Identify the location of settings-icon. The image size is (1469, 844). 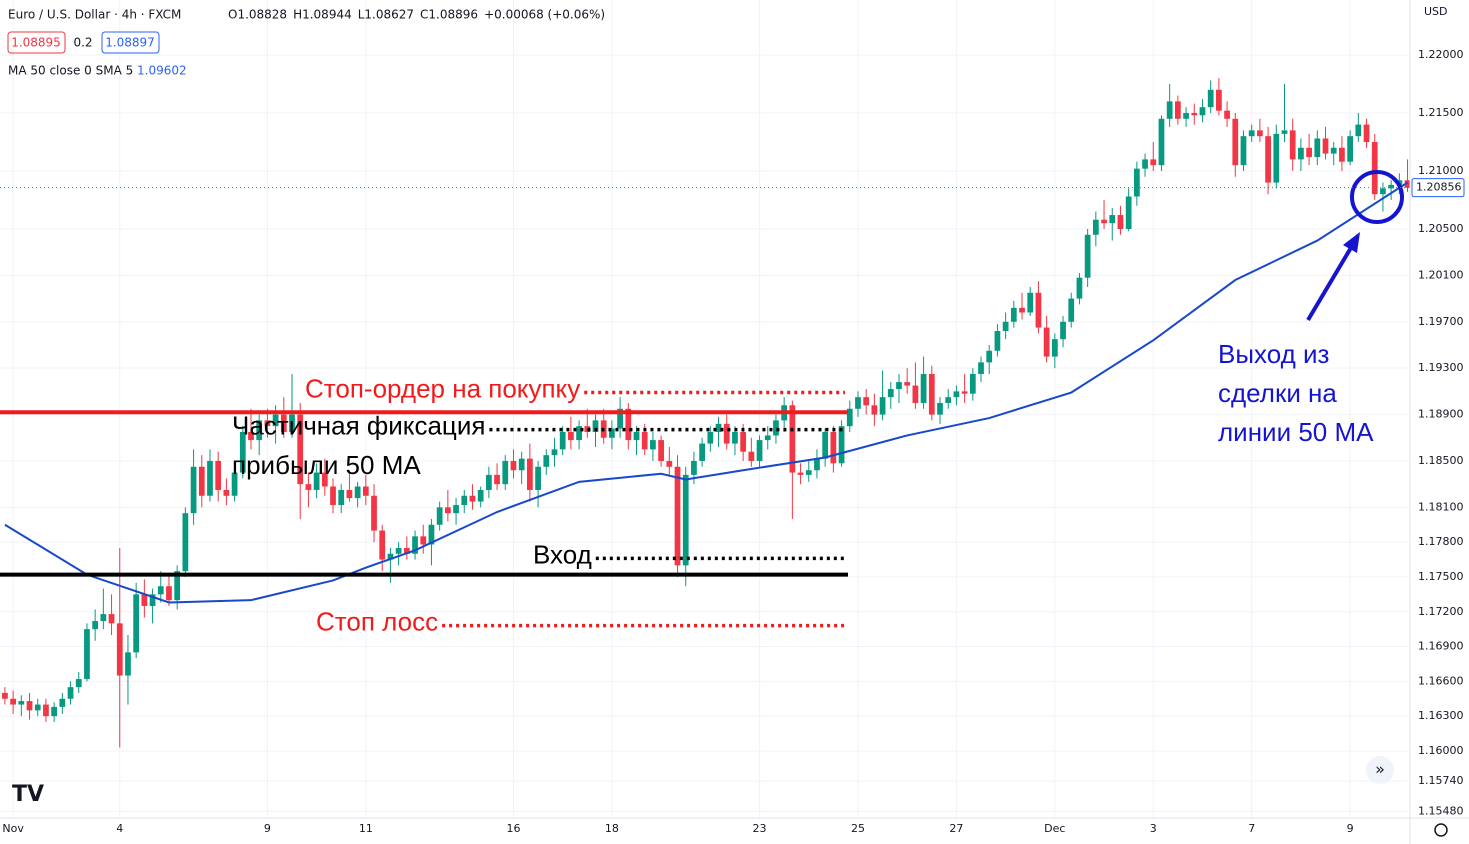
(1441, 830).